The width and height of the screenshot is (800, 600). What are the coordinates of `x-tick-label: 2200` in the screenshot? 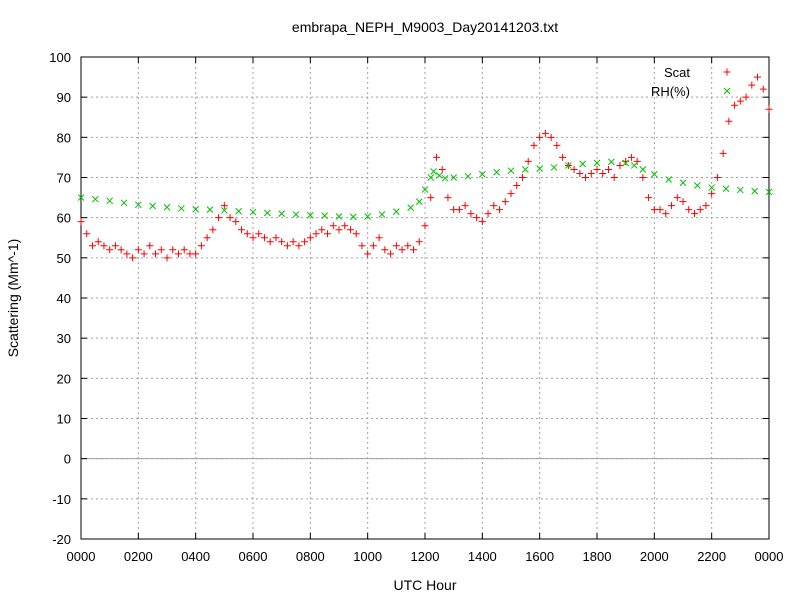 It's located at (711, 556).